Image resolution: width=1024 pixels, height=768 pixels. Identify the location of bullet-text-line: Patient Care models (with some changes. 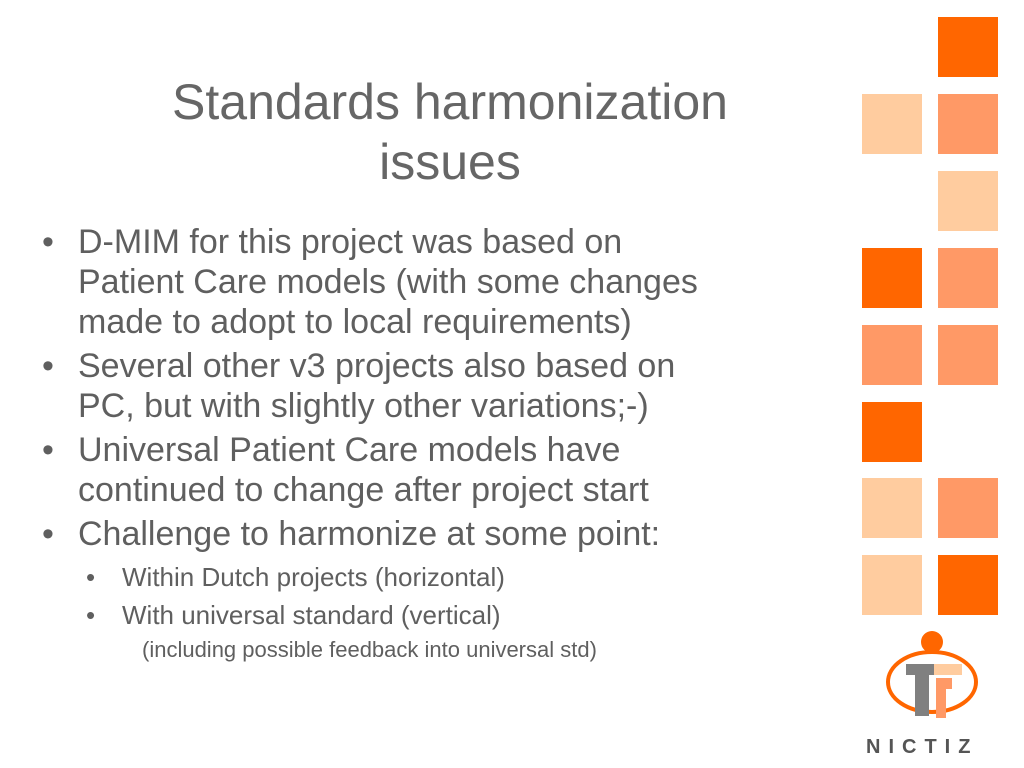
(388, 282).